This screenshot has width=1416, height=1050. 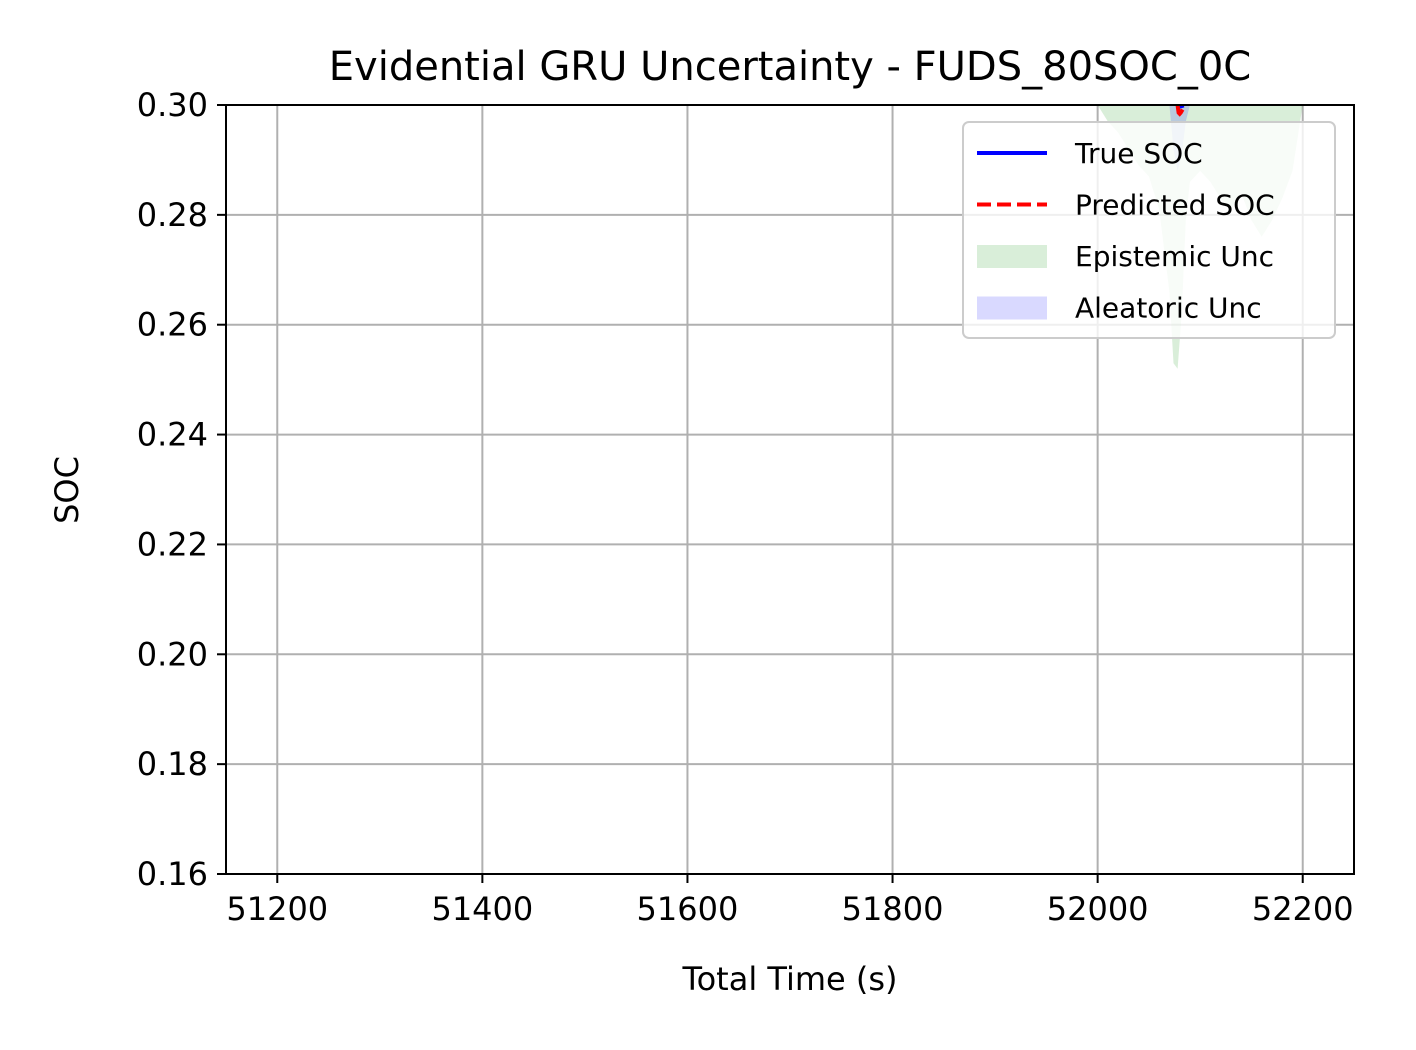 What do you see at coordinates (172, 215) in the screenshot?
I see `y-tick-label: 0.28` at bounding box center [172, 215].